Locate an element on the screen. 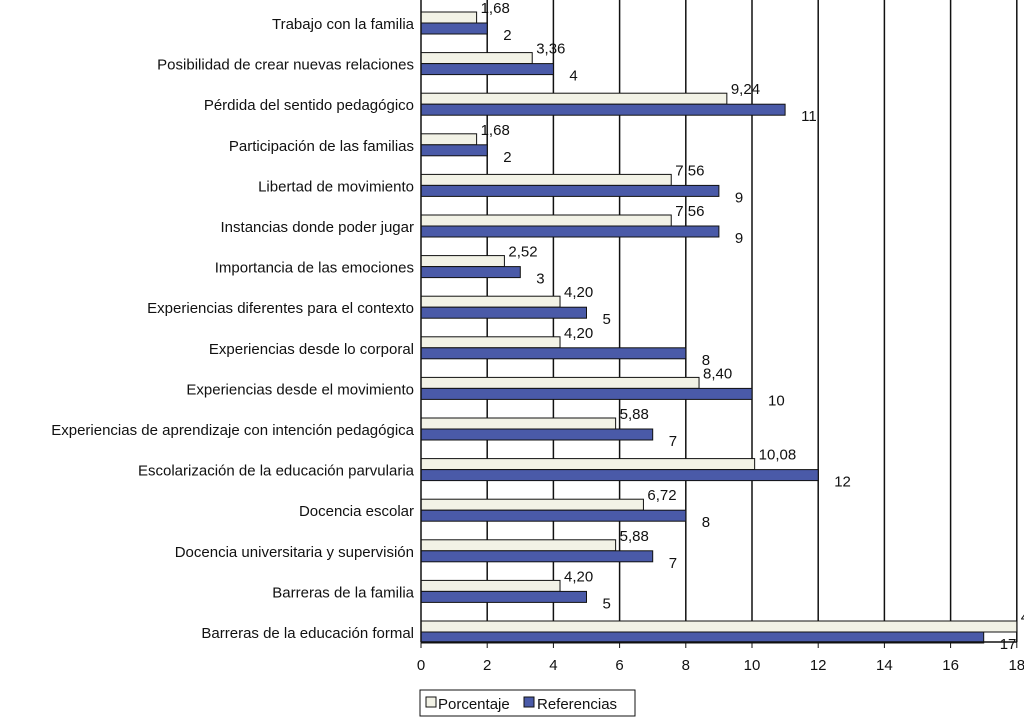 This screenshot has height=722, width=1024. category-label: Pérdida del sentido pedagógico is located at coordinates (309, 105).